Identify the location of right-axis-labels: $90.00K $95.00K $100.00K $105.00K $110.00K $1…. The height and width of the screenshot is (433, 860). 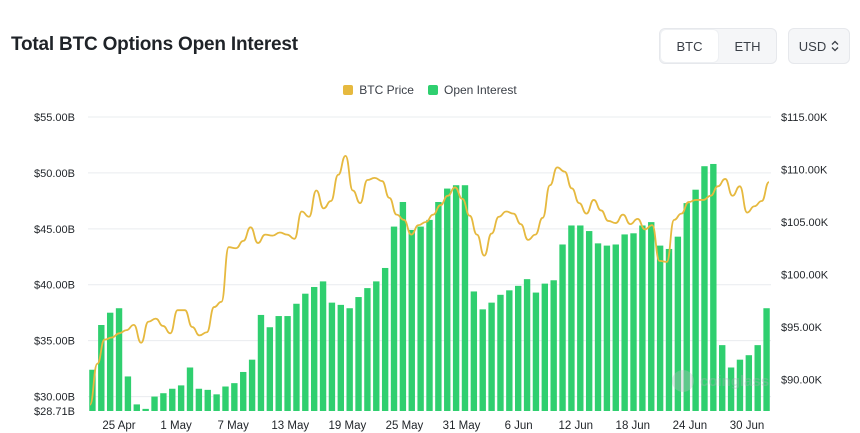
(805, 249).